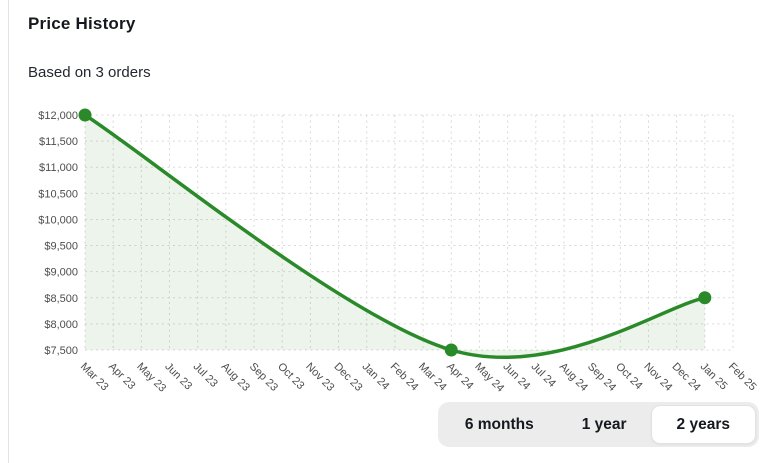 The height and width of the screenshot is (463, 776). Describe the element at coordinates (58, 220) in the screenshot. I see `y-axis-tick-label: $10,000` at that location.